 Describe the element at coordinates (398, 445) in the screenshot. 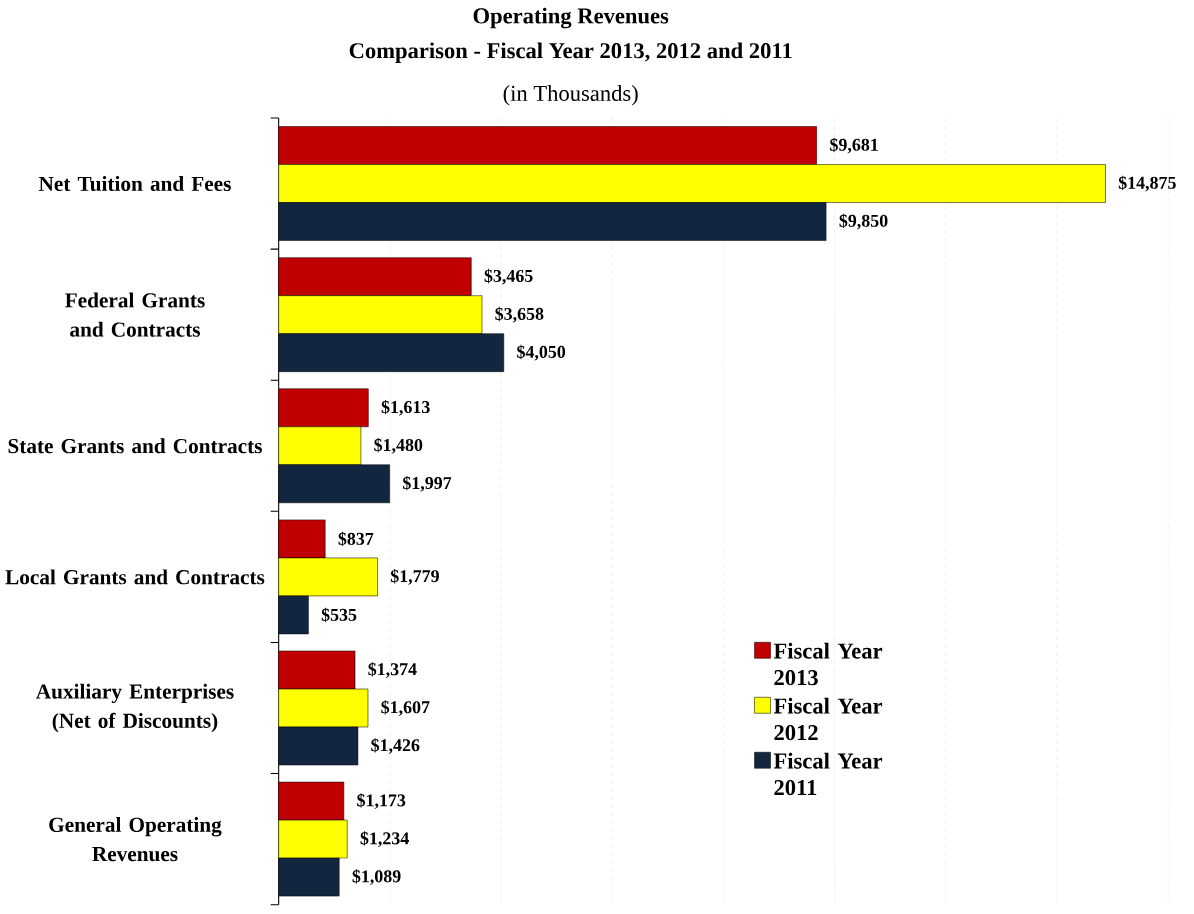

I see `data-label: $1,480` at that location.